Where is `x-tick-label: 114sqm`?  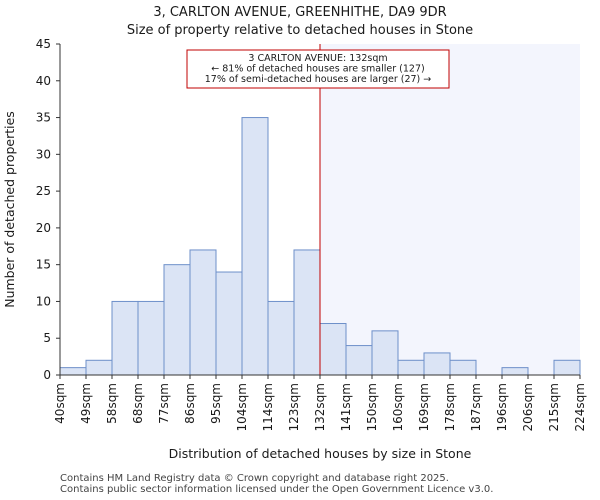 x-tick-label: 114sqm is located at coordinates (268, 407).